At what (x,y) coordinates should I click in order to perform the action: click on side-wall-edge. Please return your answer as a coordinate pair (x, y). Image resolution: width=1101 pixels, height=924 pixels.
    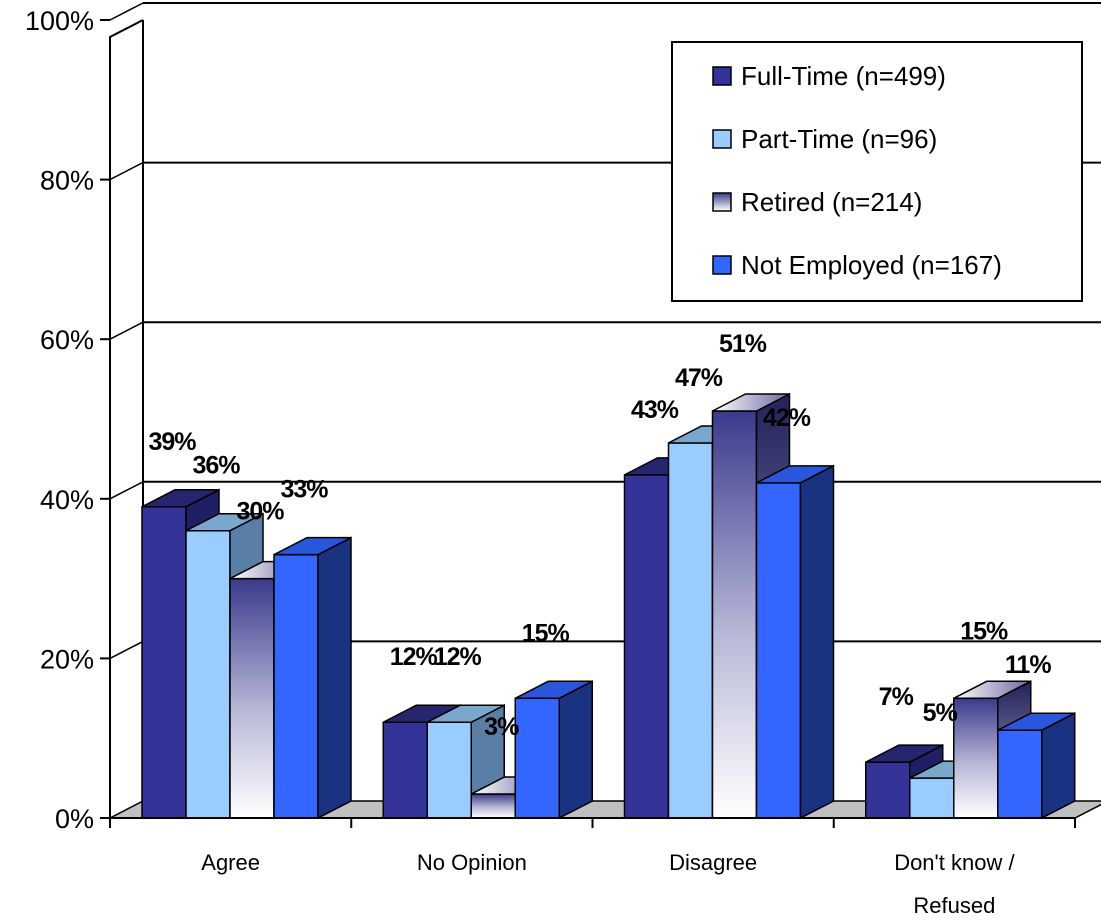
    Looking at the image, I should click on (126, 418).